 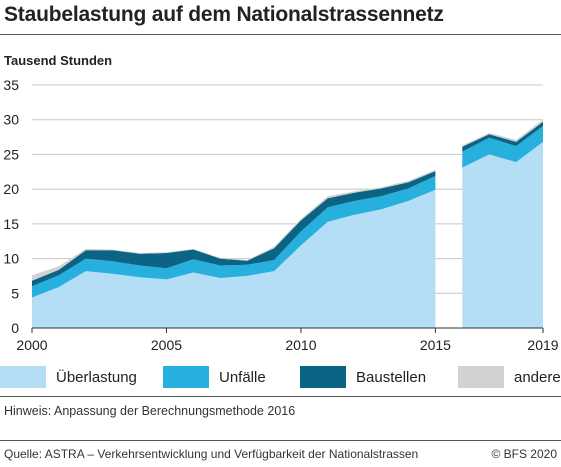 What do you see at coordinates (166, 345) in the screenshot?
I see `x-tick-label: 2005` at bounding box center [166, 345].